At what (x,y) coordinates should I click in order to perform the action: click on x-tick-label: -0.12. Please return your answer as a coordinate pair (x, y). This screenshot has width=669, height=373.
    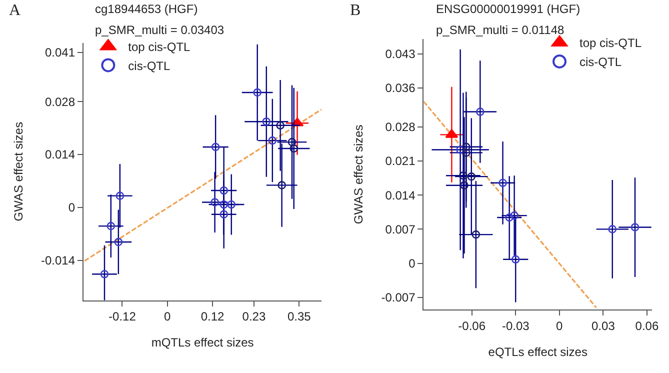
    Looking at the image, I should click on (122, 317).